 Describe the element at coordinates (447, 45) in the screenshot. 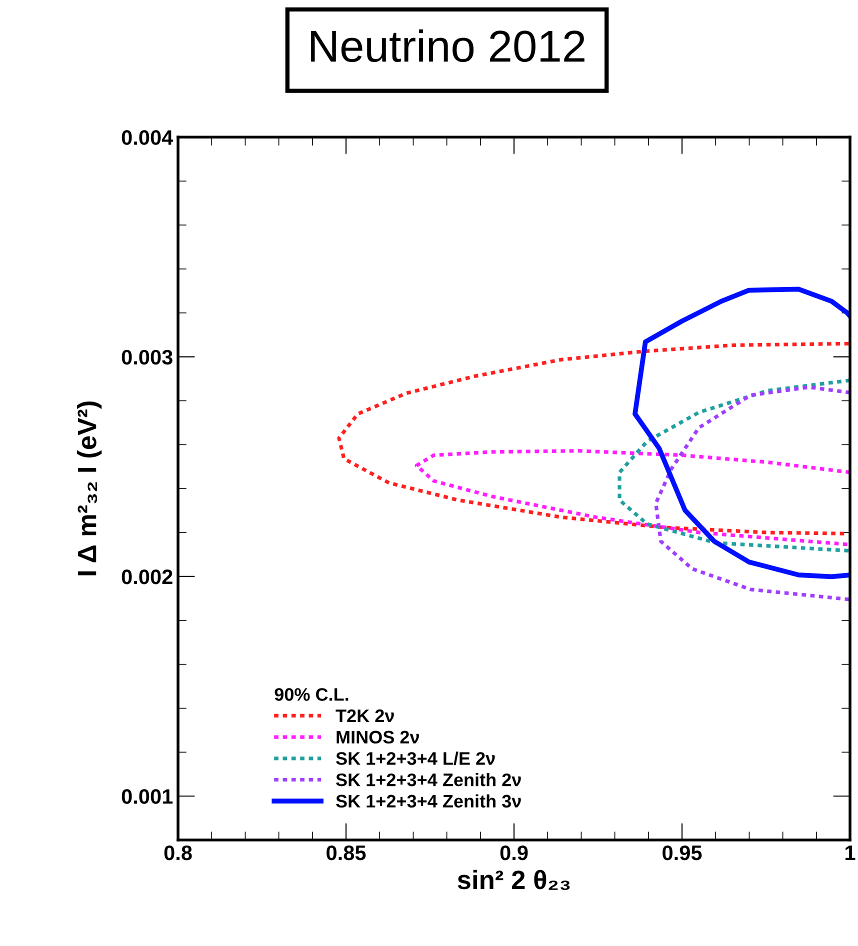

I see `chart-title: Neutrino 2012` at that location.